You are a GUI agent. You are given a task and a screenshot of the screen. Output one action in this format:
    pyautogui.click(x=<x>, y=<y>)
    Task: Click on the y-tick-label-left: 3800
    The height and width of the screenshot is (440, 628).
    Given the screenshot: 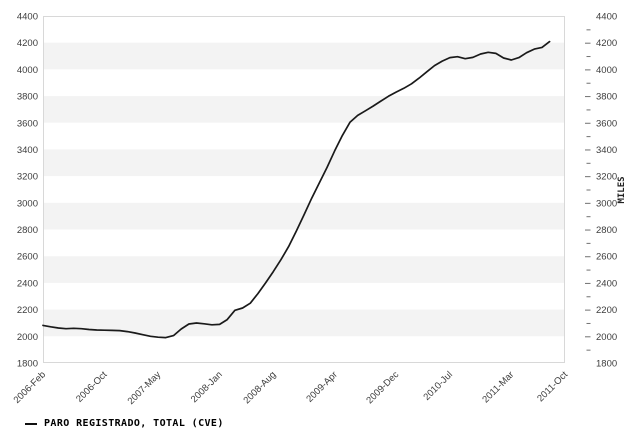 What is the action you would take?
    pyautogui.click(x=27, y=97)
    